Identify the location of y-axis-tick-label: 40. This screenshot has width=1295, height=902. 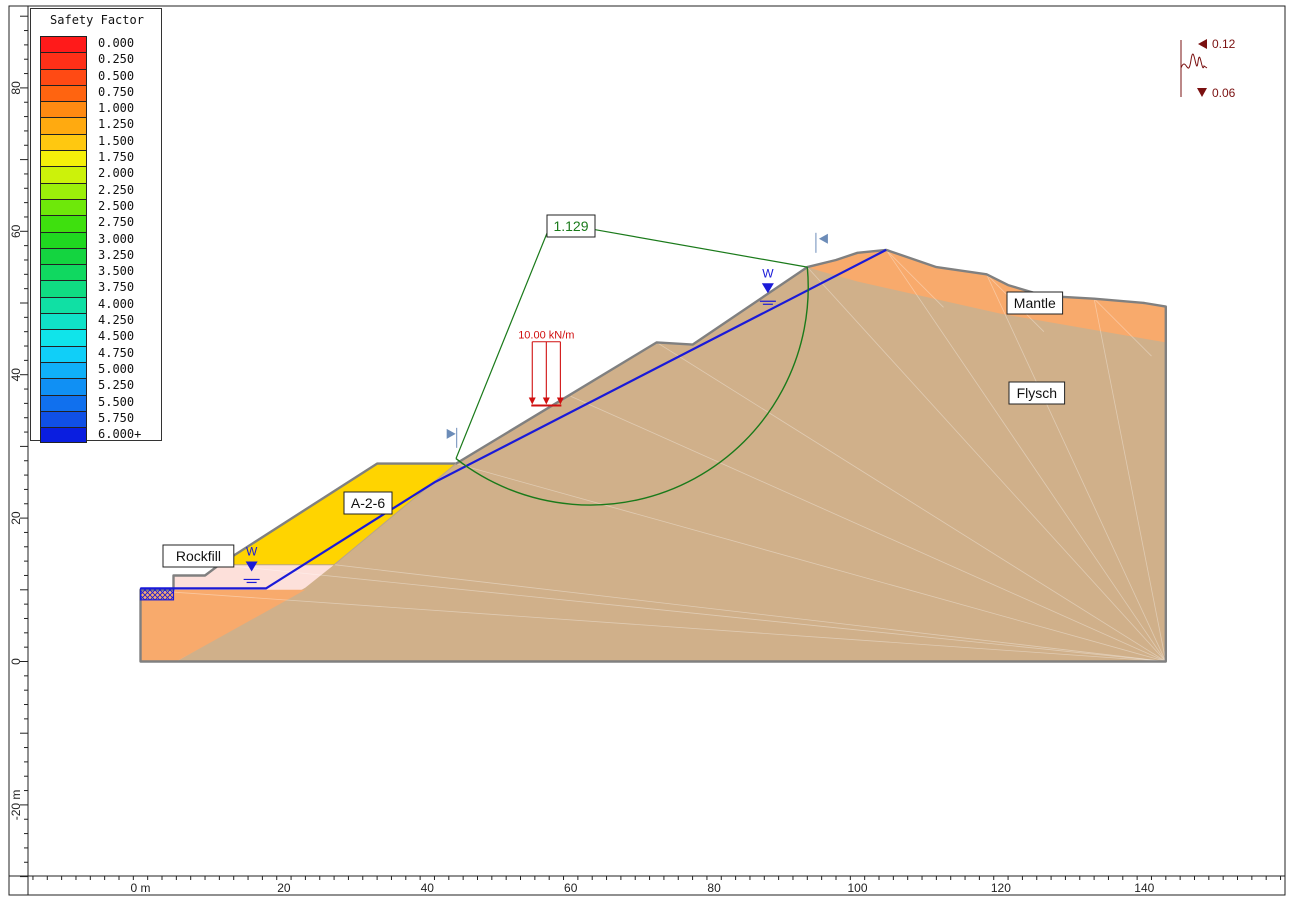
(16, 375).